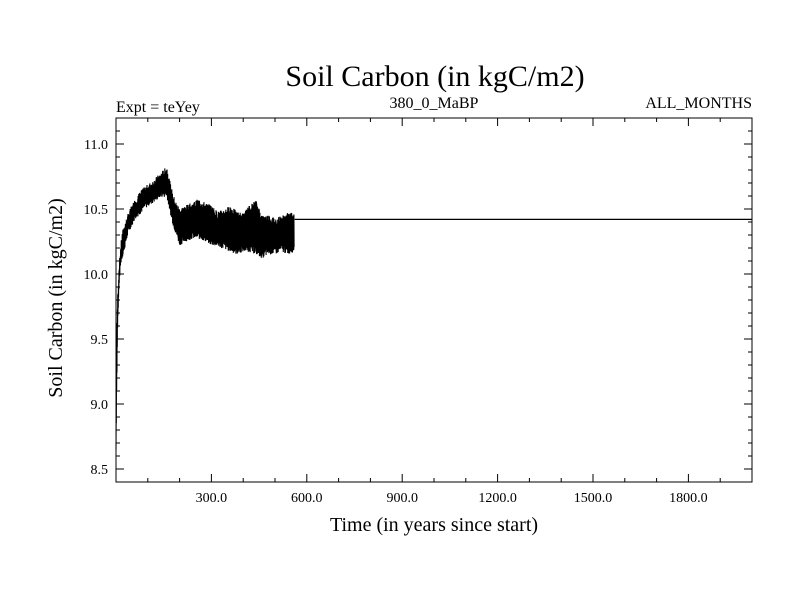 The width and height of the screenshot is (800, 600). I want to click on y-tick-label: 10.0, so click(96, 275).